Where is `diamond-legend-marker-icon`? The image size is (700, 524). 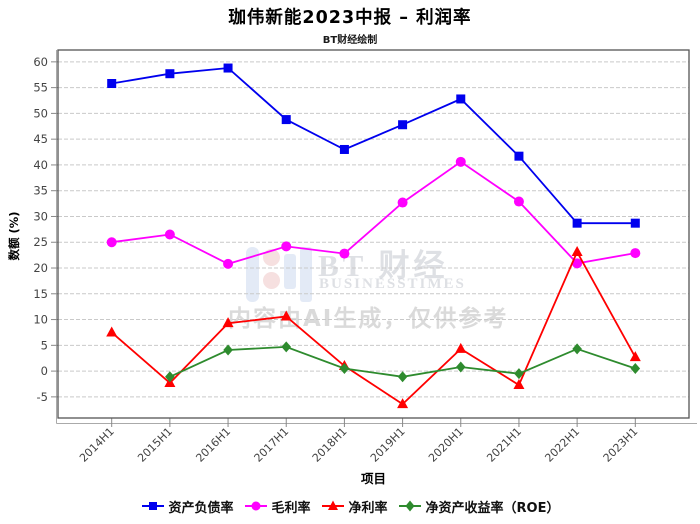
diamond-legend-marker-icon is located at coordinates (409, 506).